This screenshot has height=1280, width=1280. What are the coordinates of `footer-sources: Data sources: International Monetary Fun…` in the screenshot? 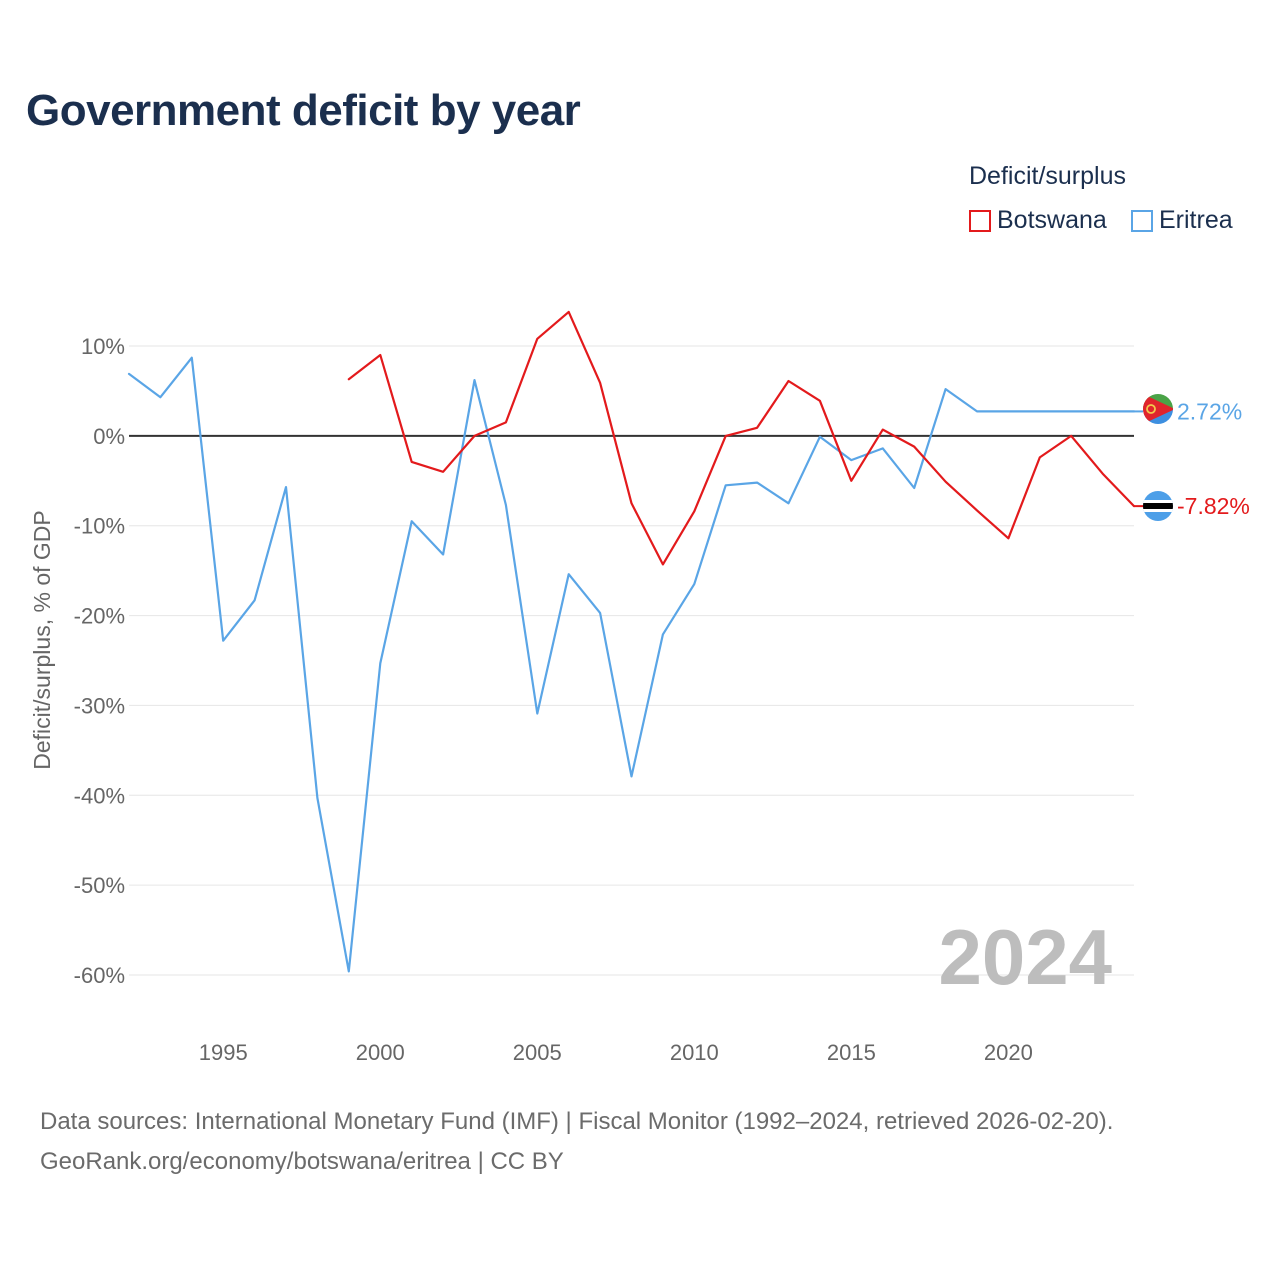 It's located at (577, 1121).